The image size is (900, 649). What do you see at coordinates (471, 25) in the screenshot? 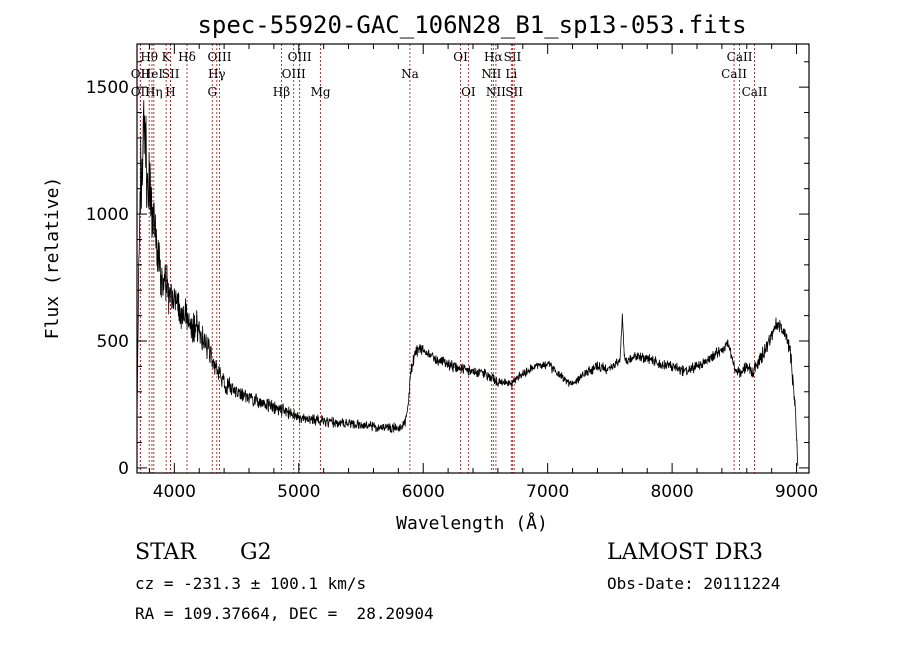
I see `chart-title: spec-55920-GAC_106N28_B1_sp13-053.fits` at bounding box center [471, 25].